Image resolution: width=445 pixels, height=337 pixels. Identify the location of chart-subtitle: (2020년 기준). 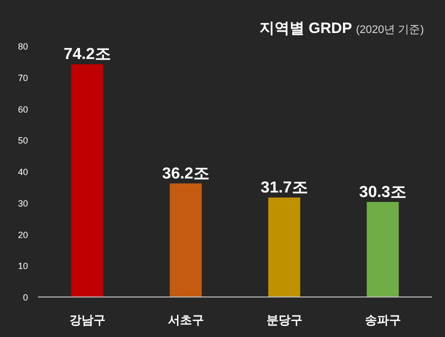
(390, 30).